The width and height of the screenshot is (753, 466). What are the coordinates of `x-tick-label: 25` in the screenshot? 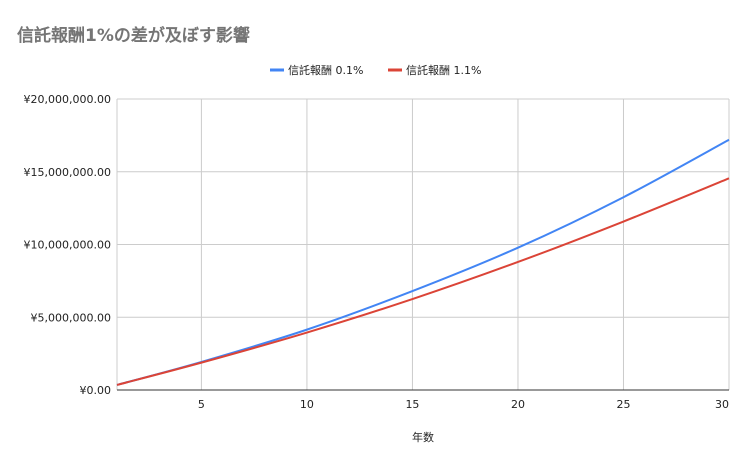 It's located at (623, 404).